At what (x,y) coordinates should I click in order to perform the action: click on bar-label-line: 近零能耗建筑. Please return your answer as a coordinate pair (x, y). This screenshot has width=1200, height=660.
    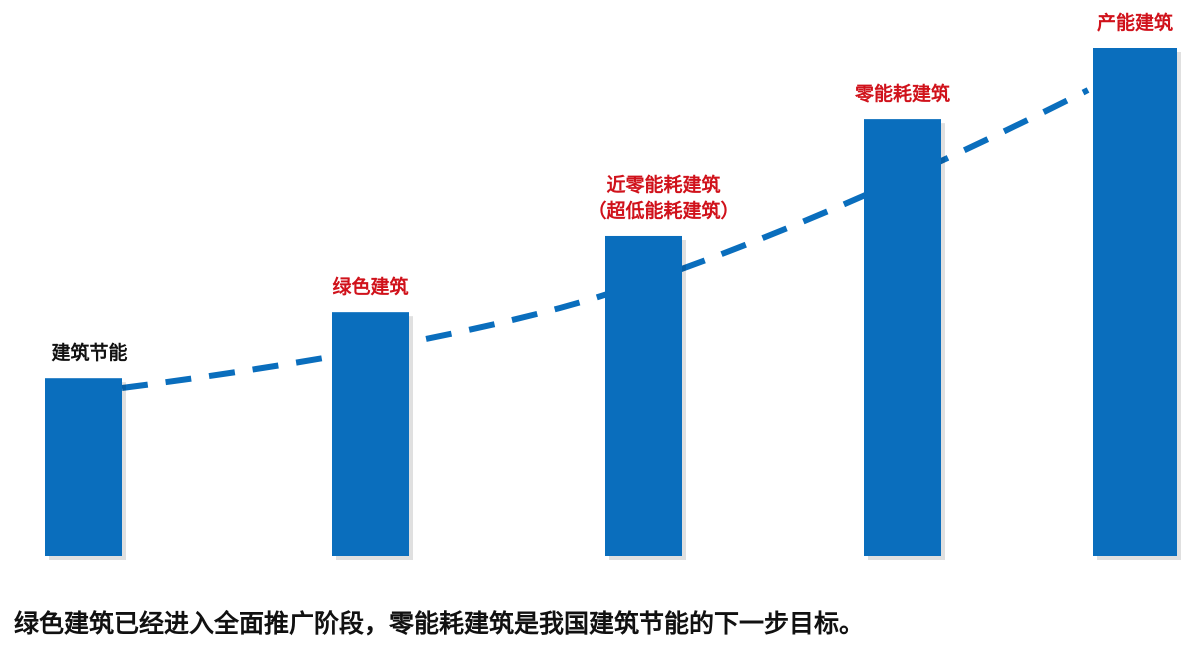
    Looking at the image, I should click on (663, 184).